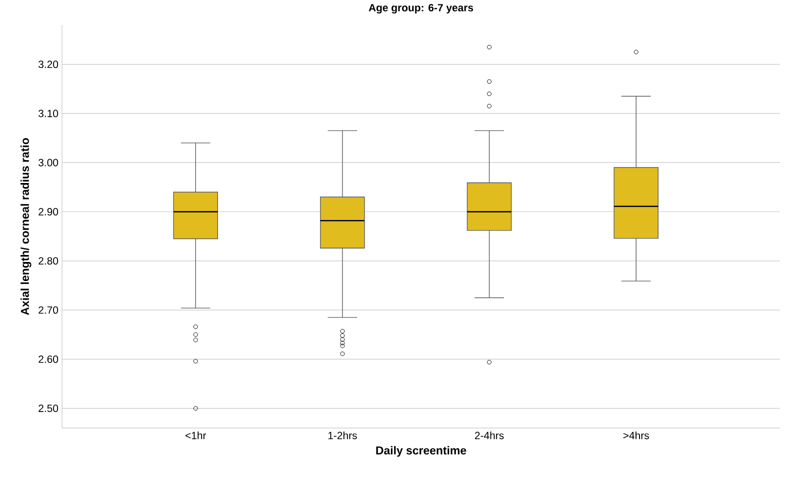 The width and height of the screenshot is (800, 477). What do you see at coordinates (421, 451) in the screenshot?
I see `x-axis-title: Daily screentime` at bounding box center [421, 451].